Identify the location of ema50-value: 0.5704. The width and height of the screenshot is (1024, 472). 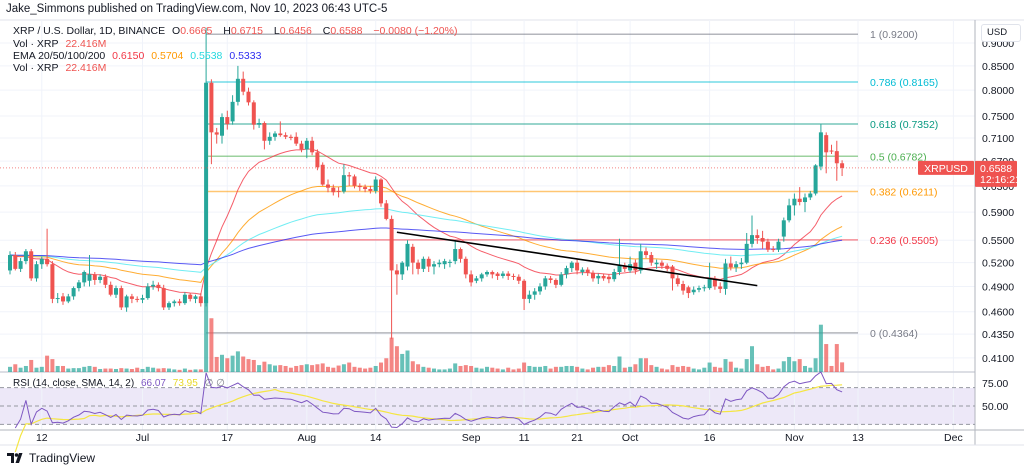
(167, 56).